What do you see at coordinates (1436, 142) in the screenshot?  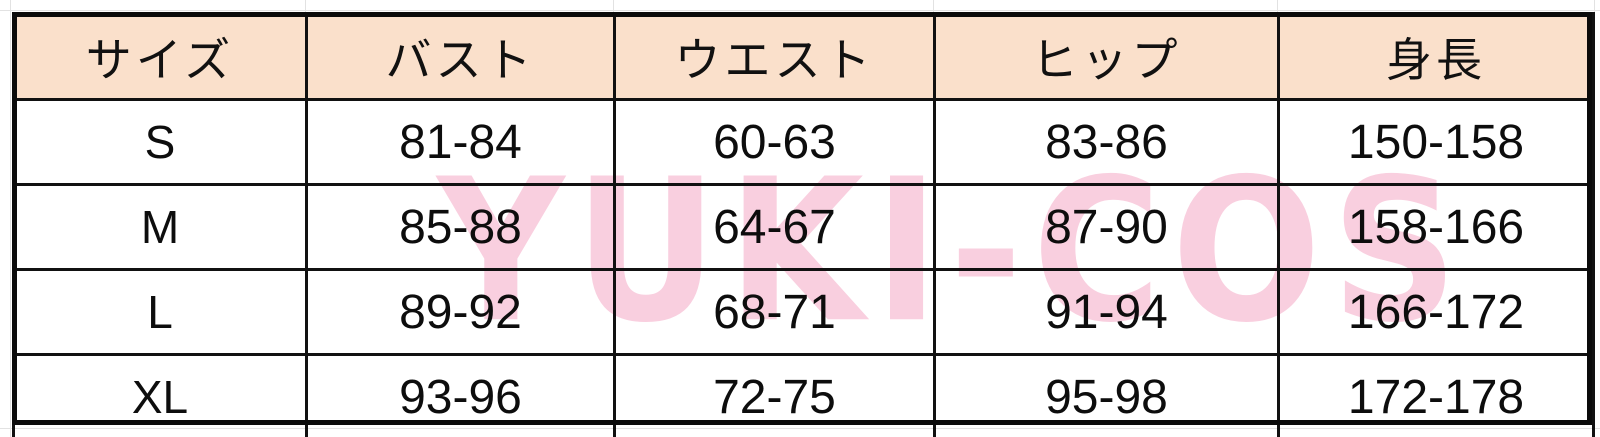 I see `cell-height: 150-158` at bounding box center [1436, 142].